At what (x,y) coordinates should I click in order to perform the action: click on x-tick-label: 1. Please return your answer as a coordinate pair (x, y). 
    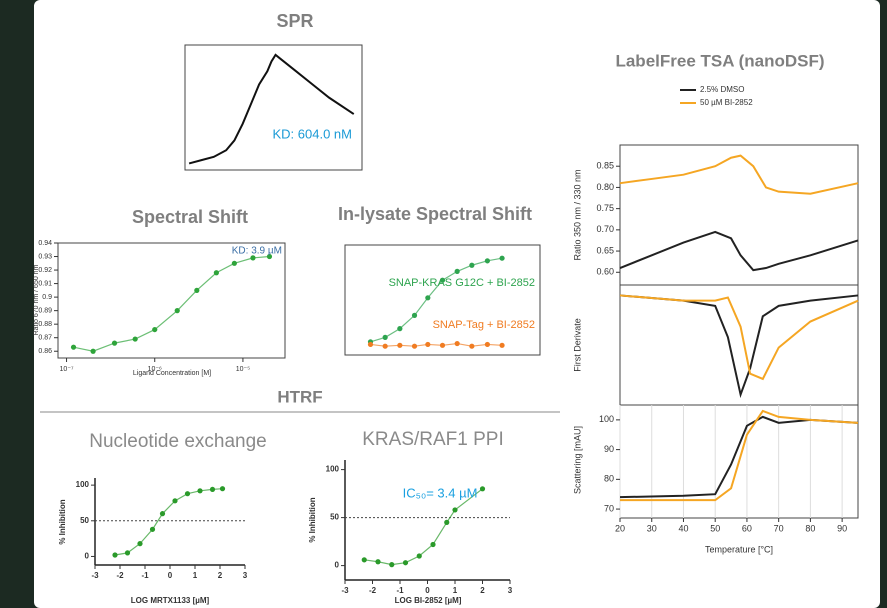
    Looking at the image, I should click on (195, 575).